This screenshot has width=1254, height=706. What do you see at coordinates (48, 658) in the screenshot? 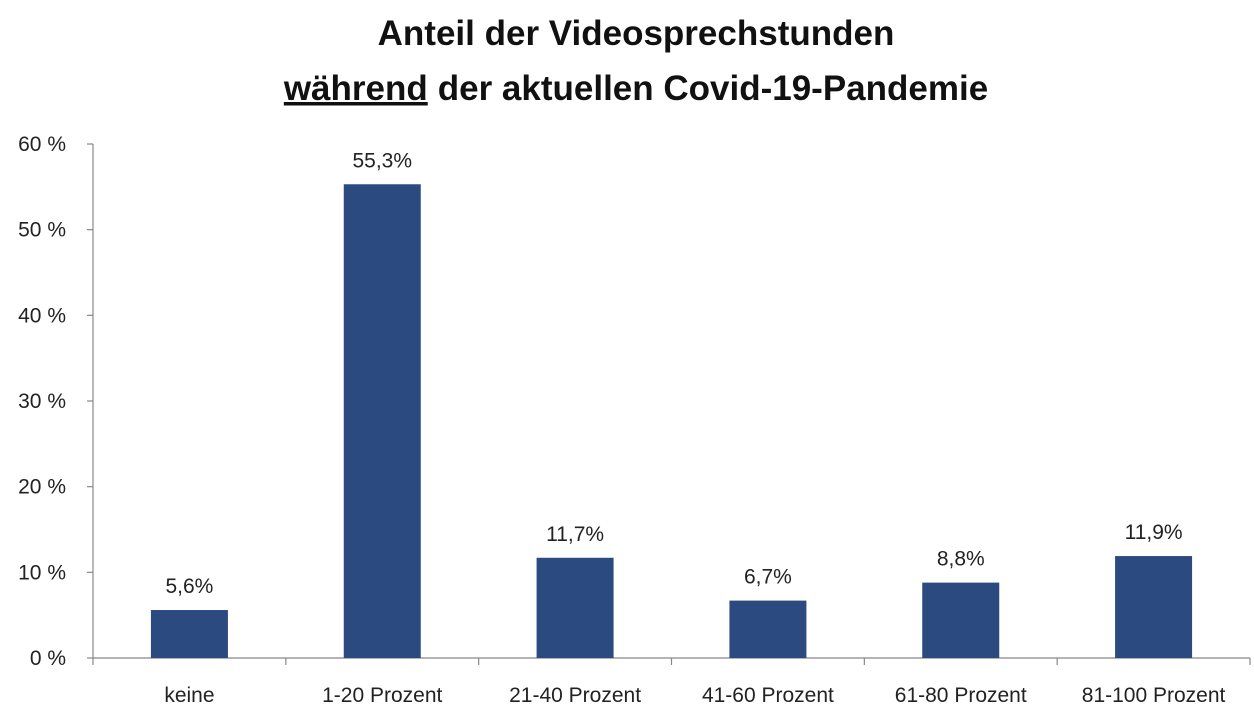
I see `y-tick-label: 0 %` at bounding box center [48, 658].